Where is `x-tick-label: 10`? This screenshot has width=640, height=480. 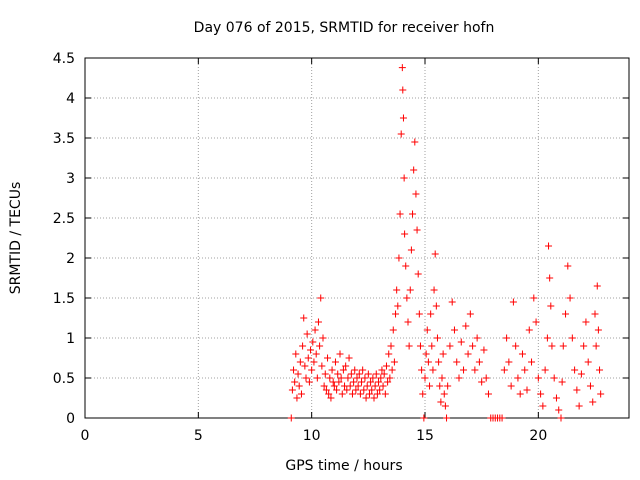 x-tick-label: 10 is located at coordinates (312, 436).